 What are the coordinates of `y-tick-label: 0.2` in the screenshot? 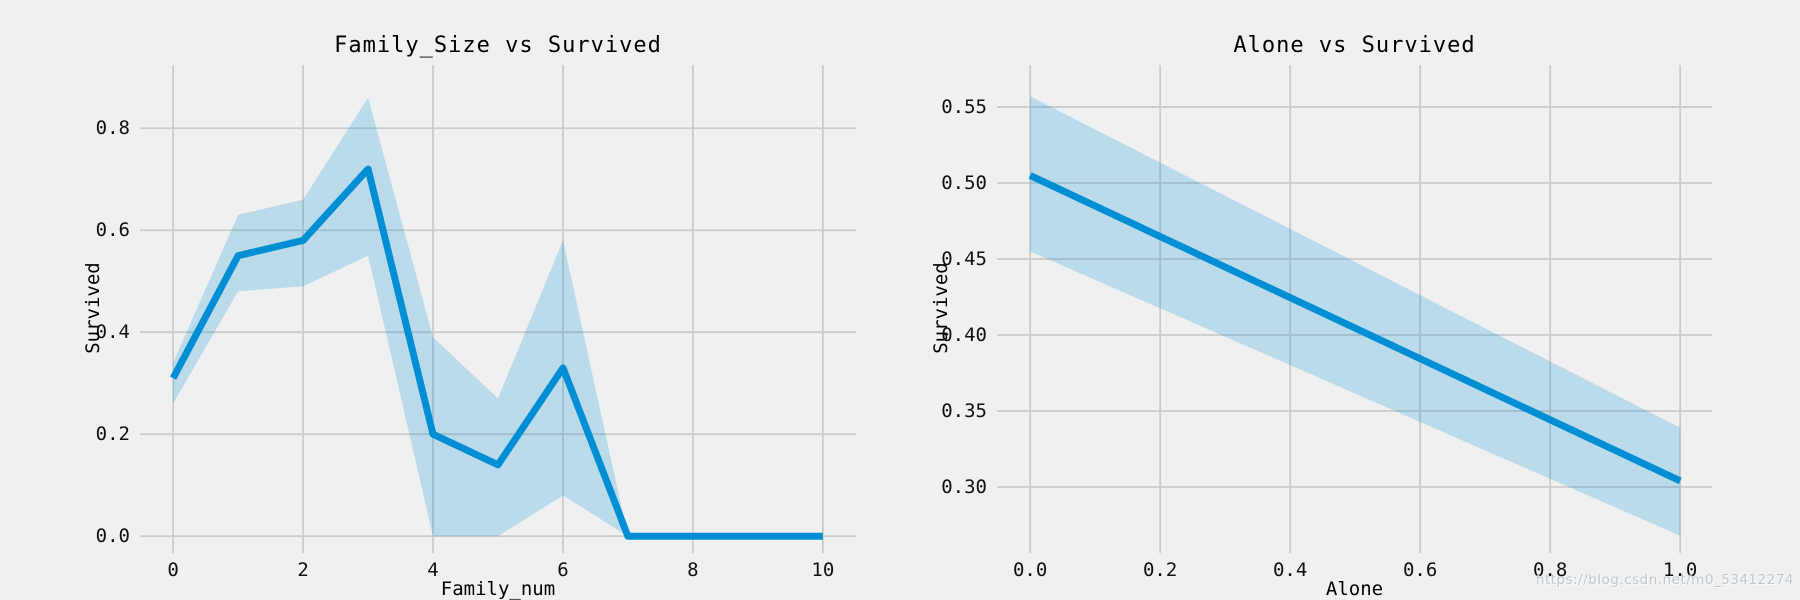 It's located at (112, 434).